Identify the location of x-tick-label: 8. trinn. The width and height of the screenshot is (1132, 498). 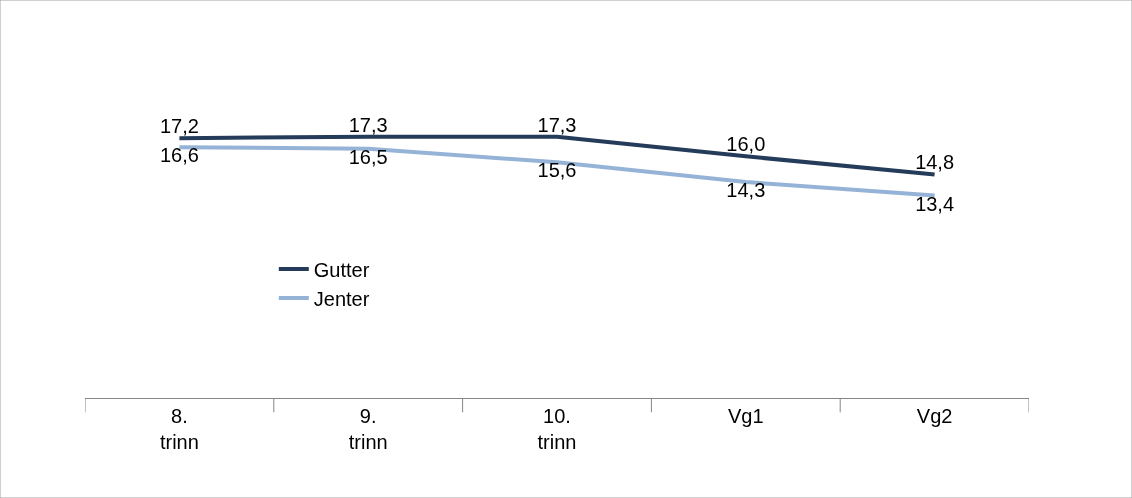
(179, 429).